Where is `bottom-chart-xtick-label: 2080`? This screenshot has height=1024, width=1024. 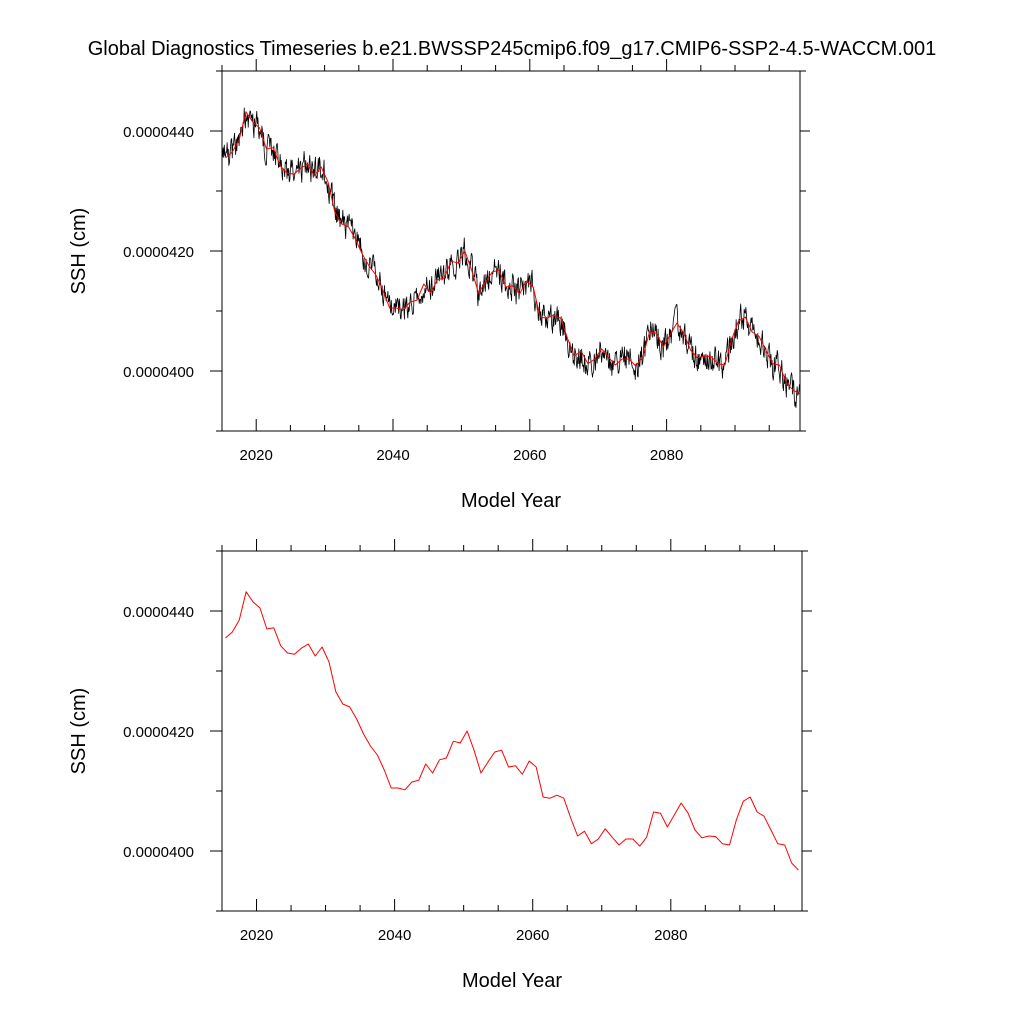
bottom-chart-xtick-label: 2080 is located at coordinates (670, 935).